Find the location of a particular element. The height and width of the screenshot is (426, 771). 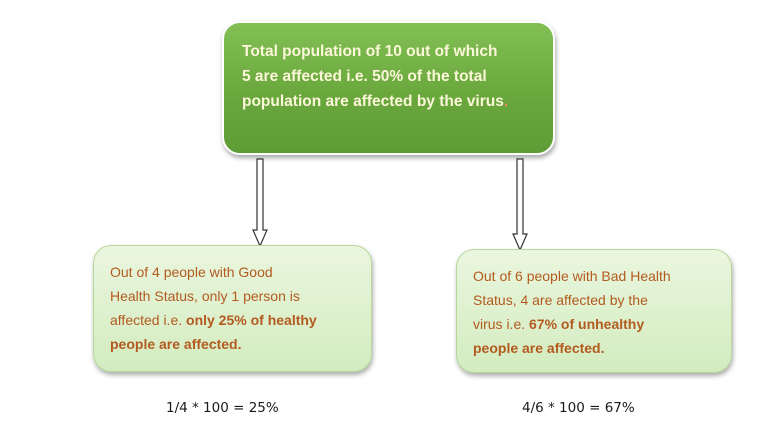

bad-health-line-4: people are affected. is located at coordinates (597, 348).